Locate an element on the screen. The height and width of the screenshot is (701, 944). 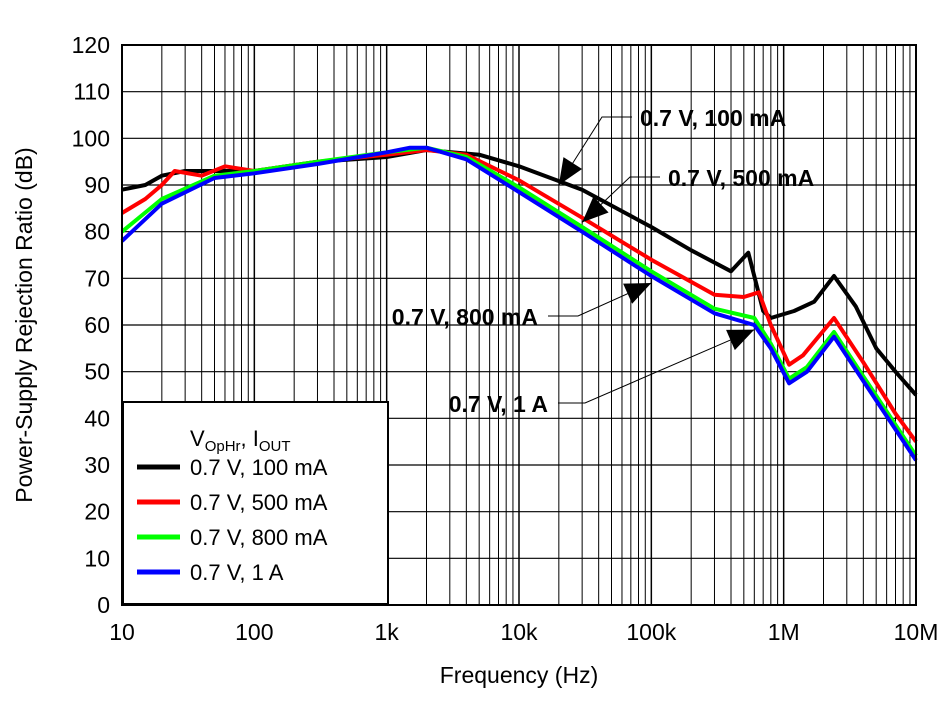
y-tick-label: 90 is located at coordinates (97, 185).